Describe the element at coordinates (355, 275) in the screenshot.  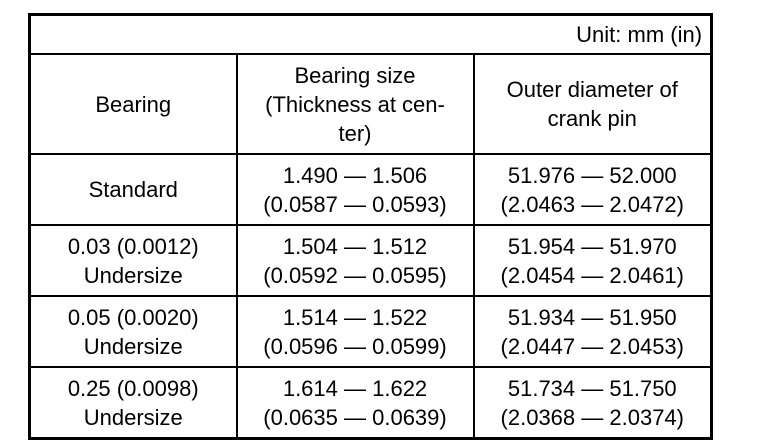
I see `cell-line: (0.0592 — 0.0595)` at that location.